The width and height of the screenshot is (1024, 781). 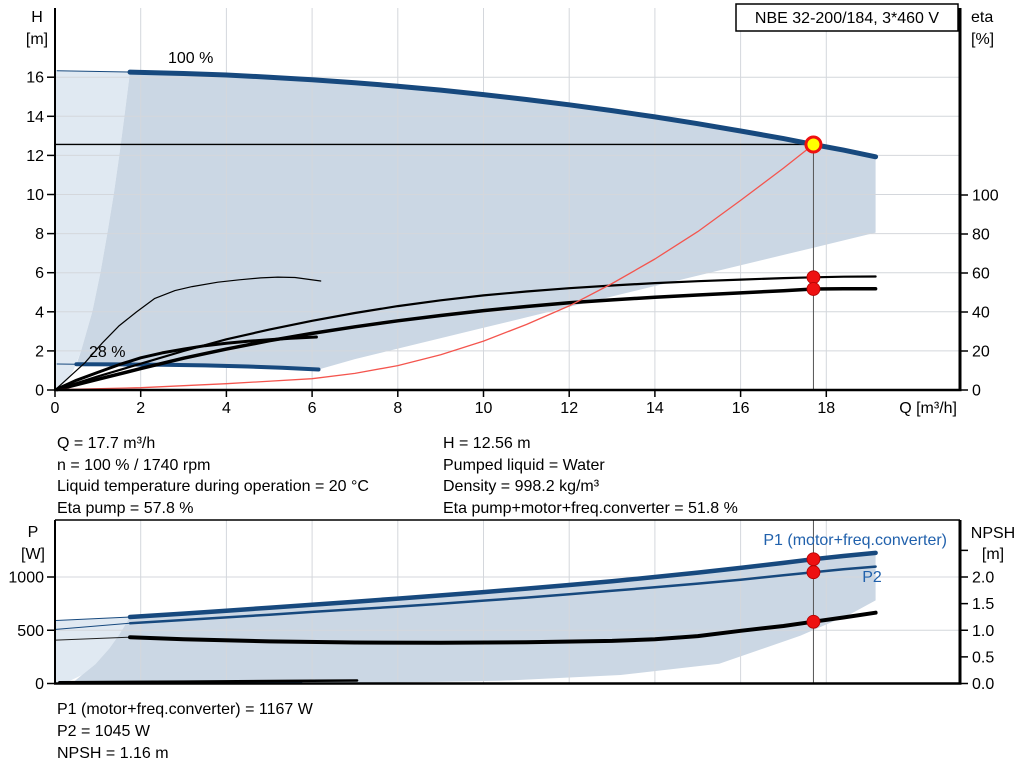 I want to click on series-label-p2: P2, so click(x=872, y=577).